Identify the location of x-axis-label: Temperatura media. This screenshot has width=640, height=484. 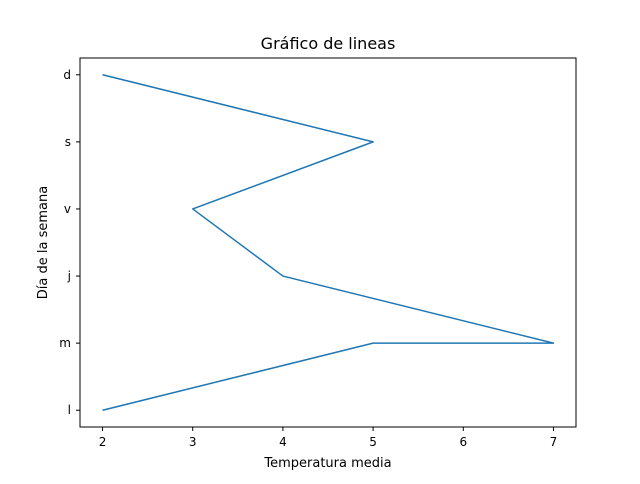
(327, 463).